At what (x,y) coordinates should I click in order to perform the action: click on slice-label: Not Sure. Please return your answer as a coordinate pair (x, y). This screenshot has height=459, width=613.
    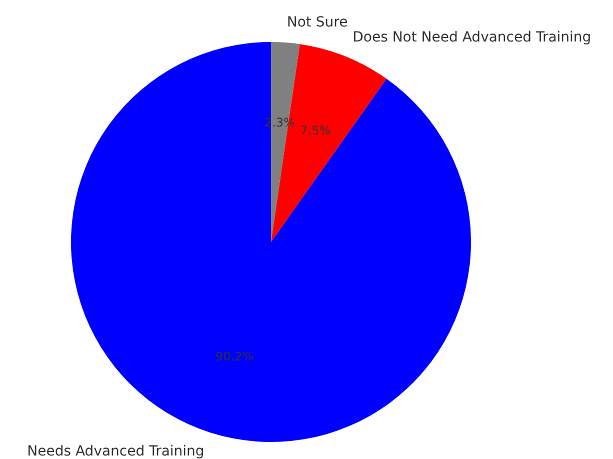
    Looking at the image, I should click on (317, 22).